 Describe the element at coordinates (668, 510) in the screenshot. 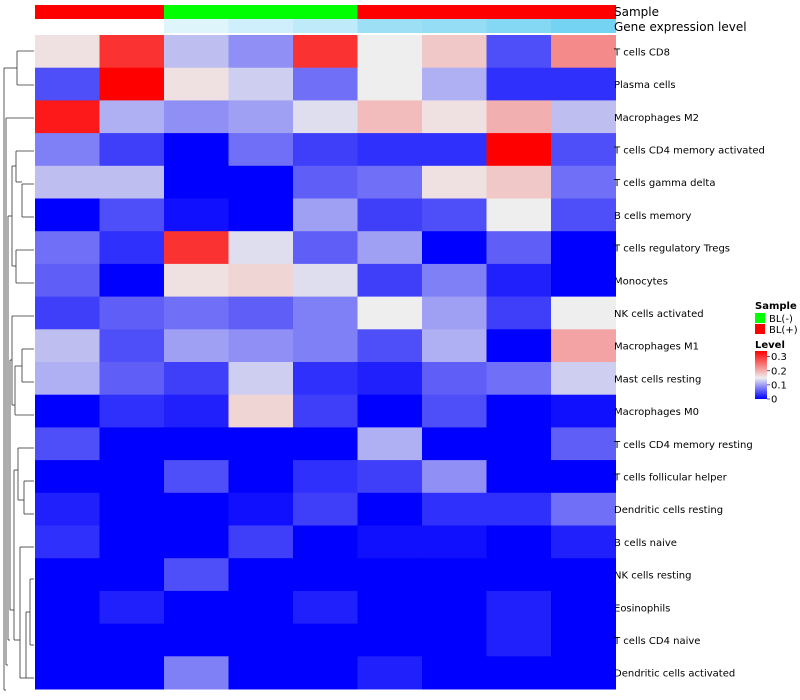

I see `row-label-dendritic-cells-resting: Dendritic cells resting` at that location.